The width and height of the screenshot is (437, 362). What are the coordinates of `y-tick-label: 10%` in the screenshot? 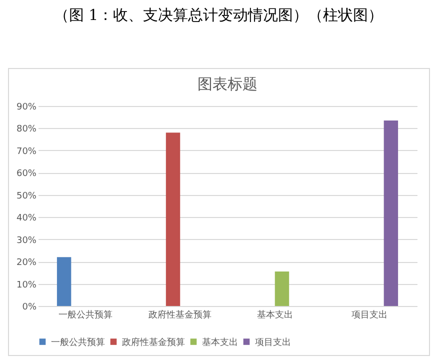 It's located at (26, 285).